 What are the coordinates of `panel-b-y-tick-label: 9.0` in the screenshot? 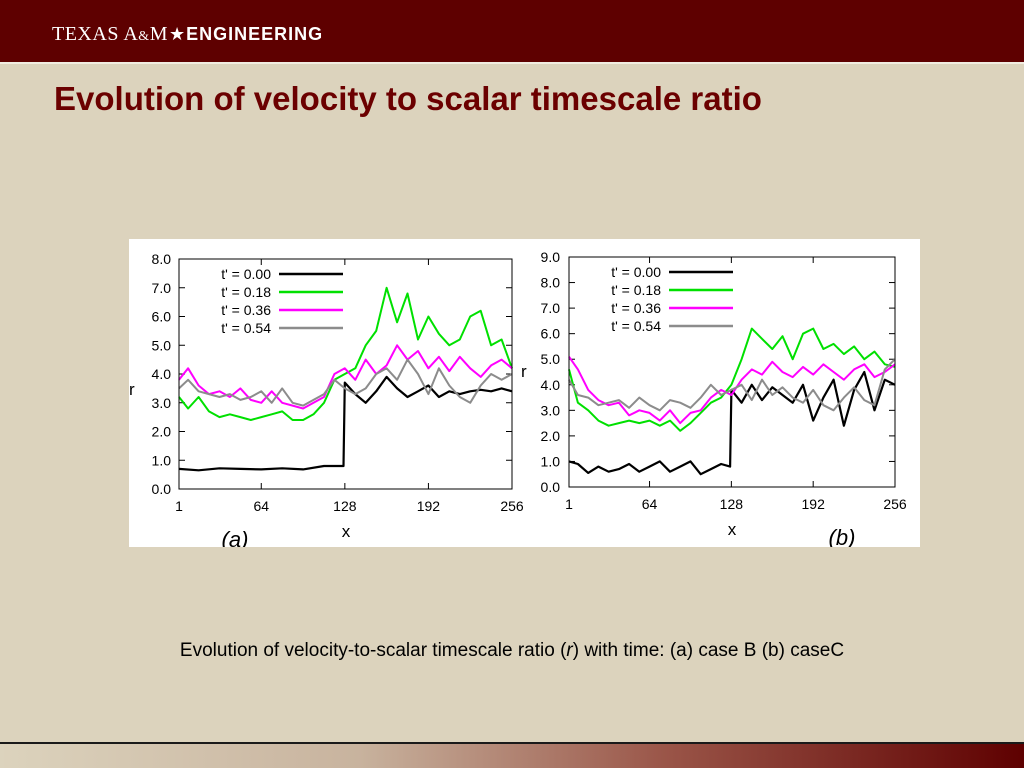 It's located at (551, 257).